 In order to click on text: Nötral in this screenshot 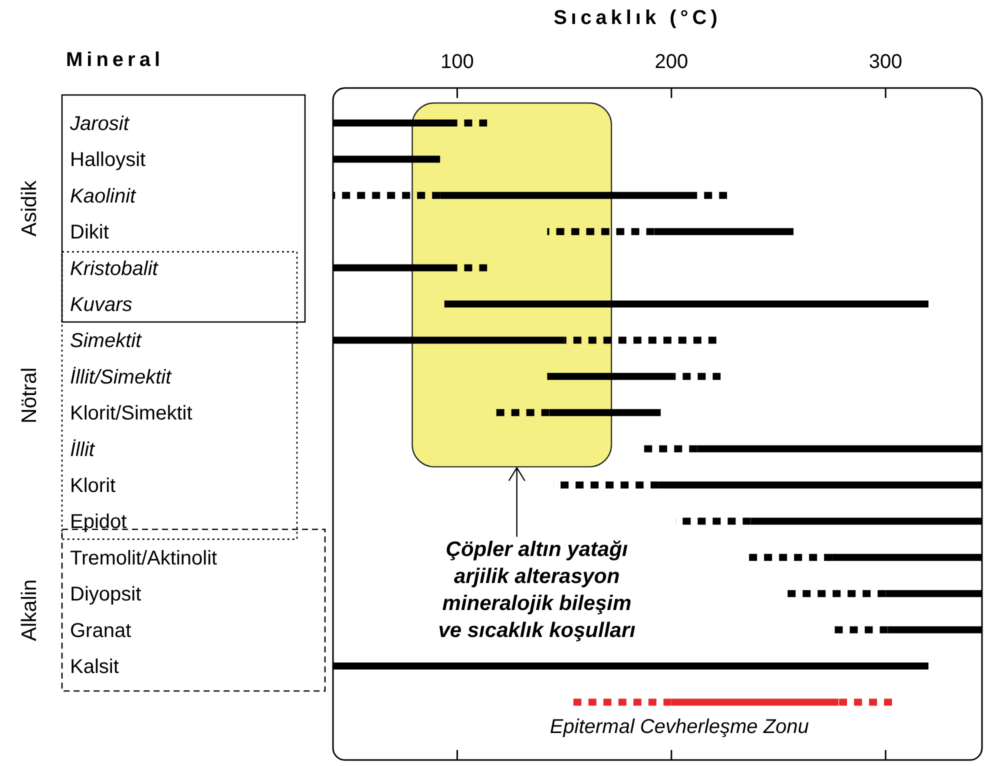, I will do `click(29, 395)`.